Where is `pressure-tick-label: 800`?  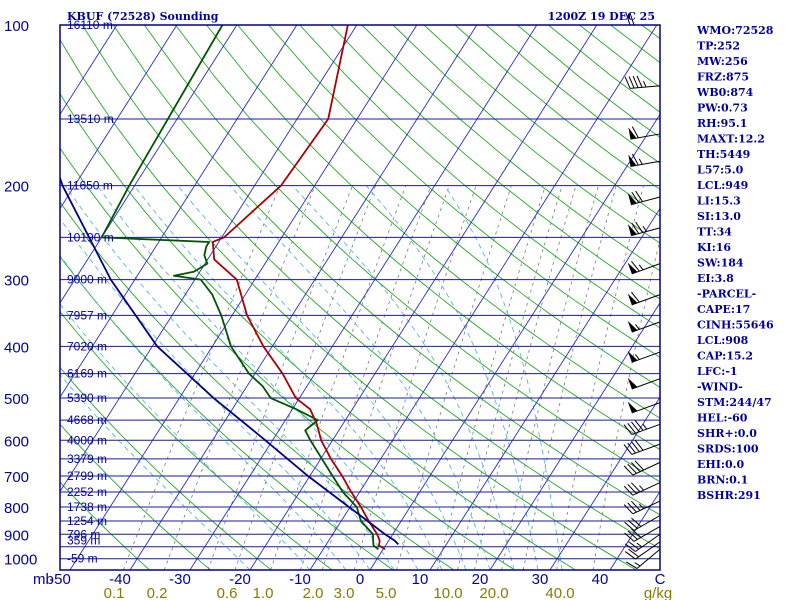 pressure-tick-label: 800 is located at coordinates (16, 508).